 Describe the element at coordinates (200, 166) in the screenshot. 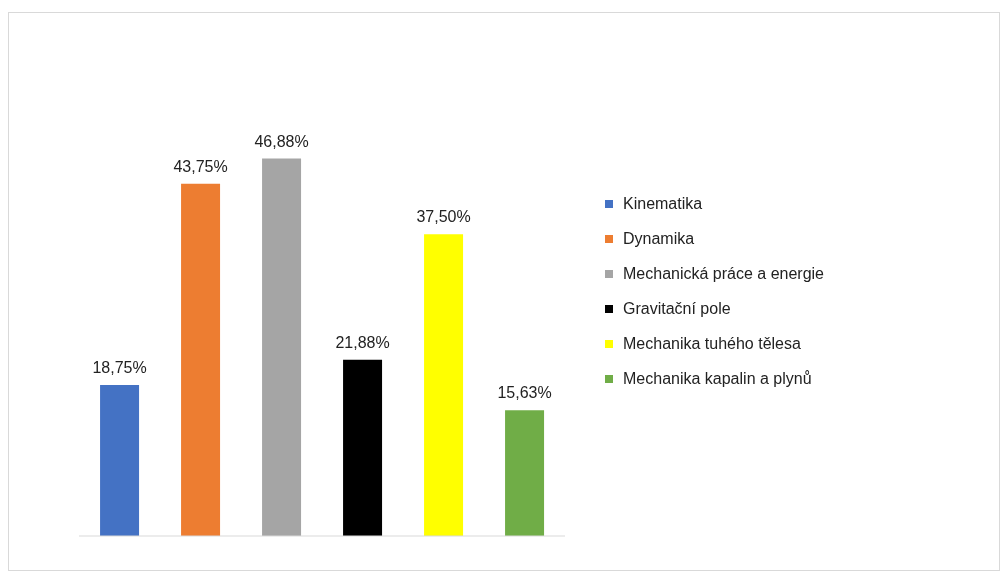

I see `data-label: 43,75%` at that location.